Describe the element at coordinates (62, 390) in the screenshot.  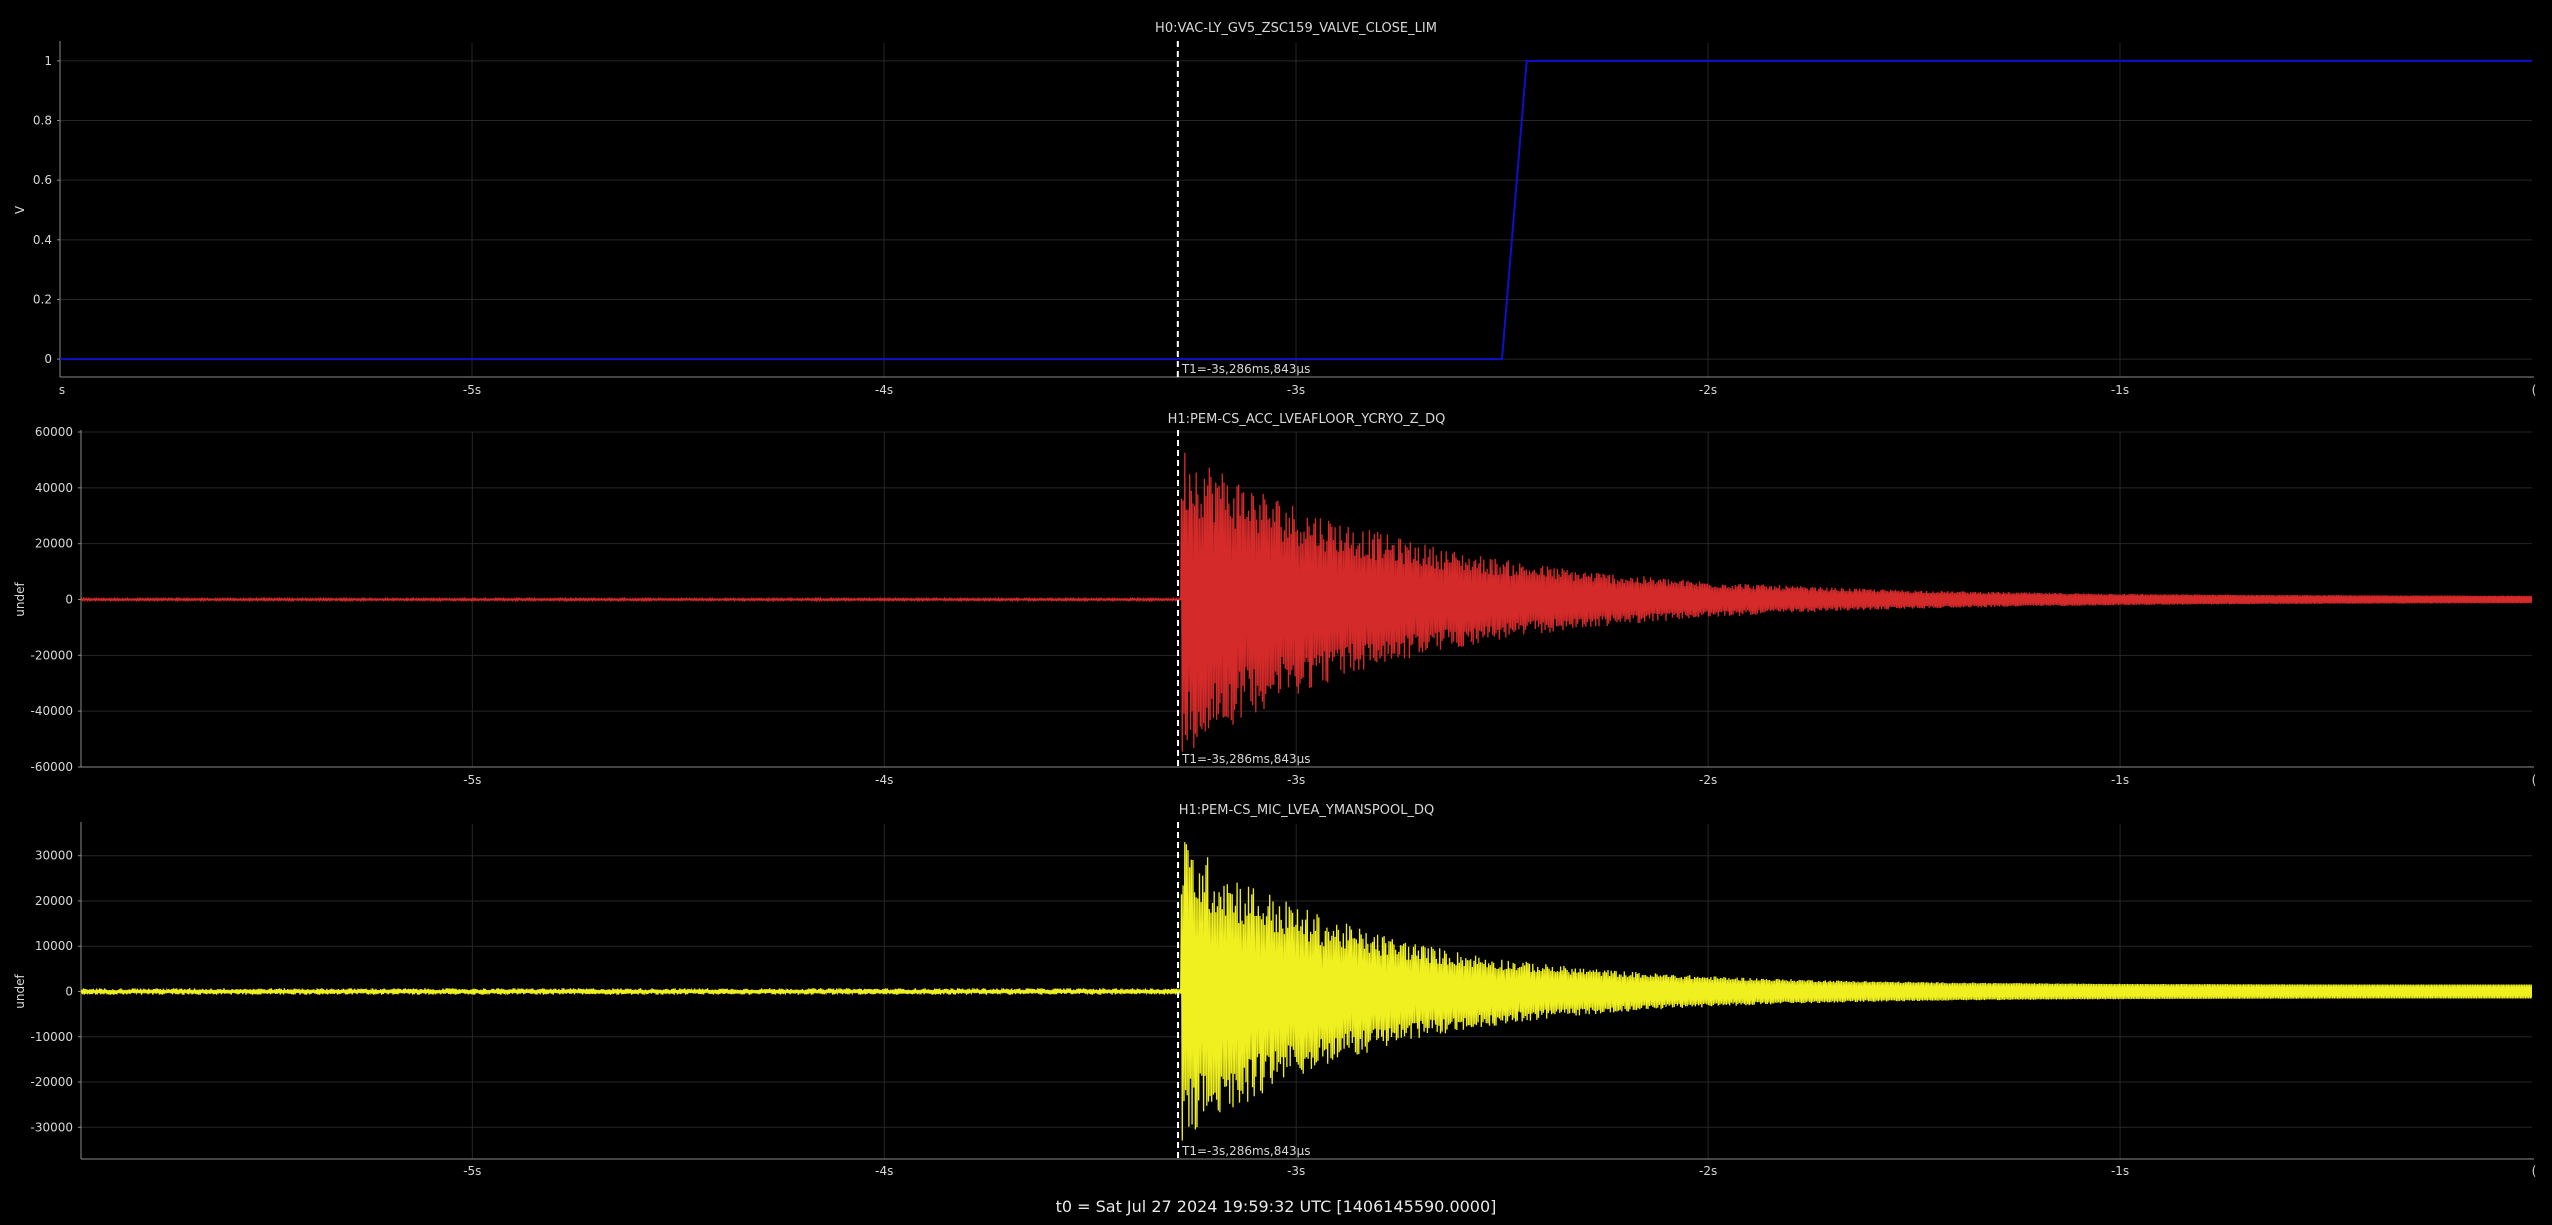
I see `x-edge-label: s` at that location.